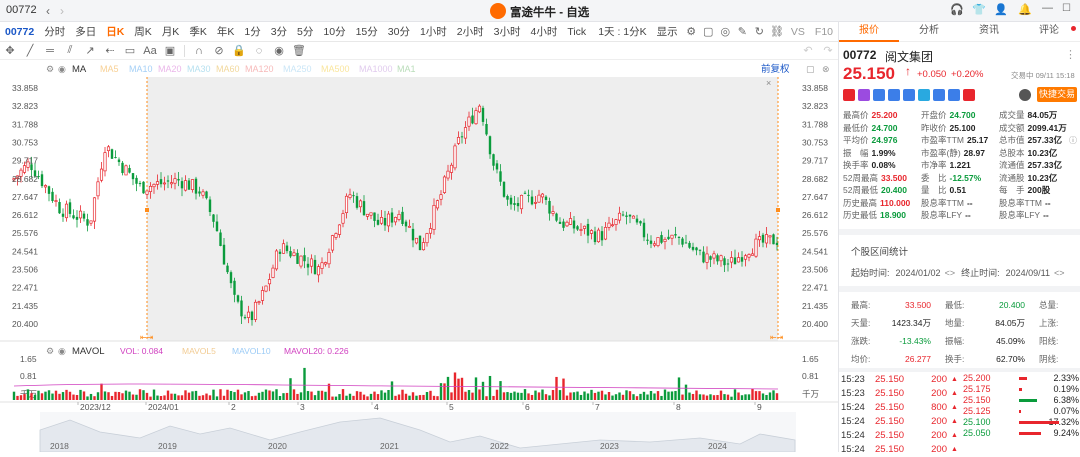 The height and width of the screenshot is (457, 1080). Describe the element at coordinates (1001, 10) in the screenshot. I see `user-icon: 👤` at that location.